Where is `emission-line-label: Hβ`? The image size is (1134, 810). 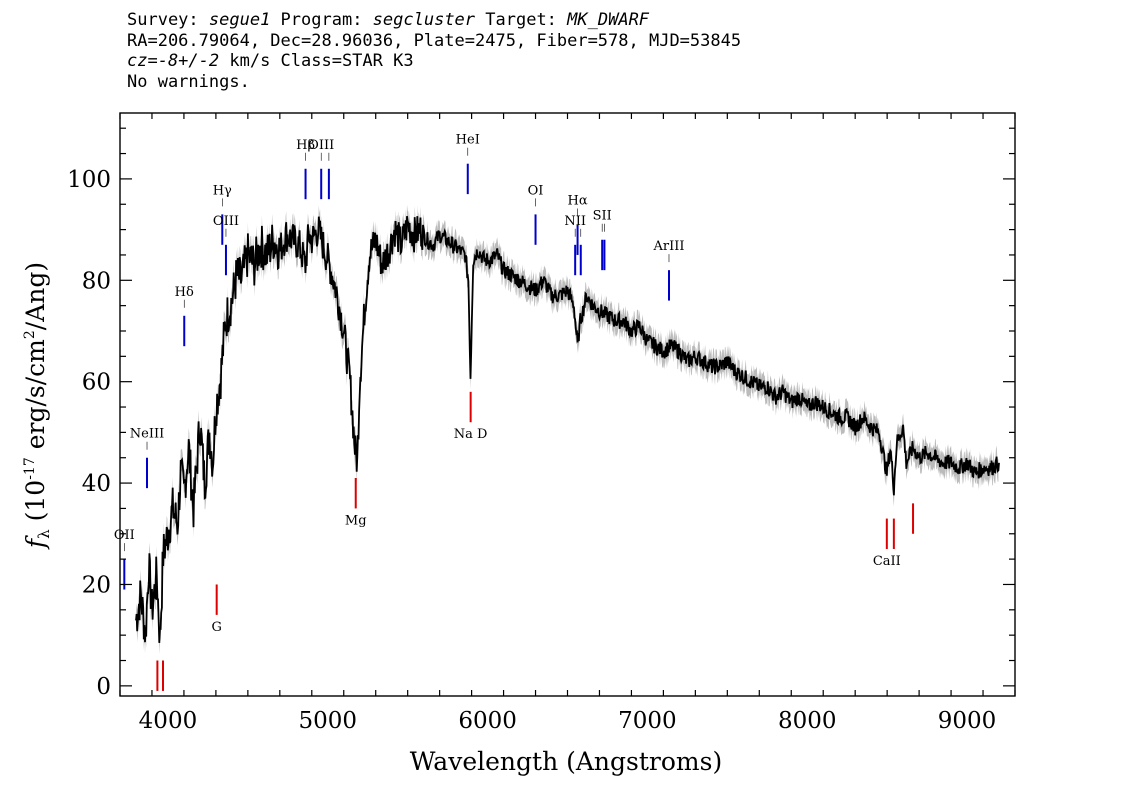 emission-line-label: Hβ is located at coordinates (305, 145).